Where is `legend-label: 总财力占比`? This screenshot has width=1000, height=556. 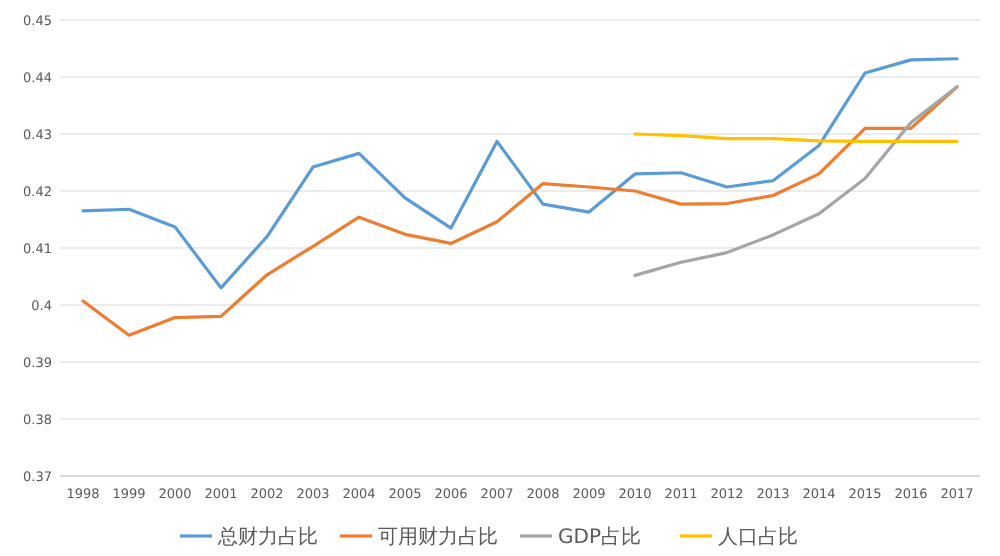
legend-label: 总财力占比 is located at coordinates (267, 537).